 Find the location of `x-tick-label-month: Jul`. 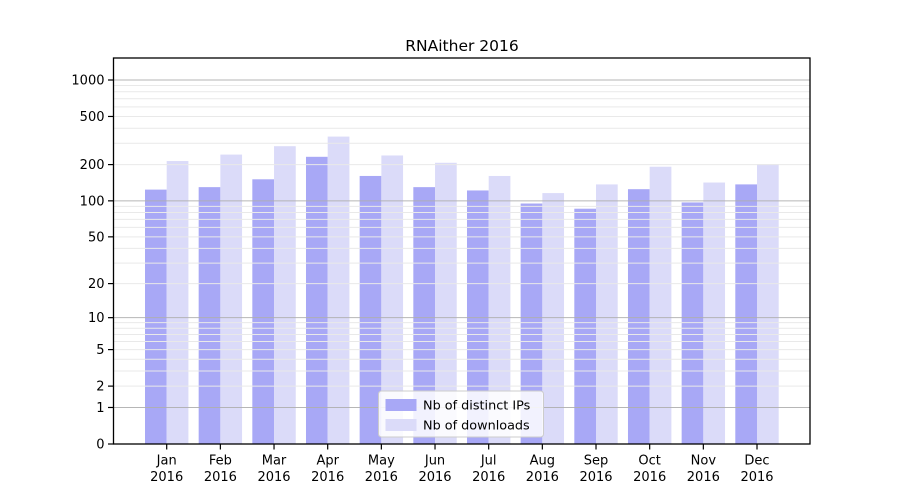

x-tick-label-month: Jul is located at coordinates (488, 461).